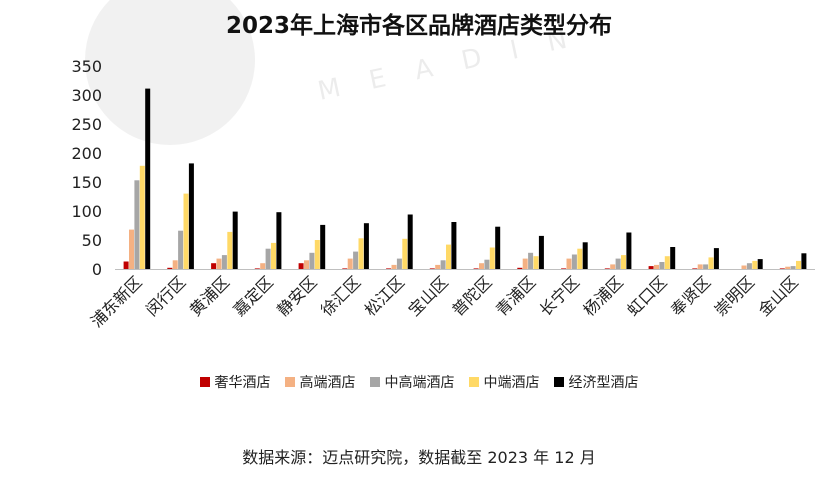  Describe the element at coordinates (86, 182) in the screenshot. I see `y-tick-label: 150` at that location.